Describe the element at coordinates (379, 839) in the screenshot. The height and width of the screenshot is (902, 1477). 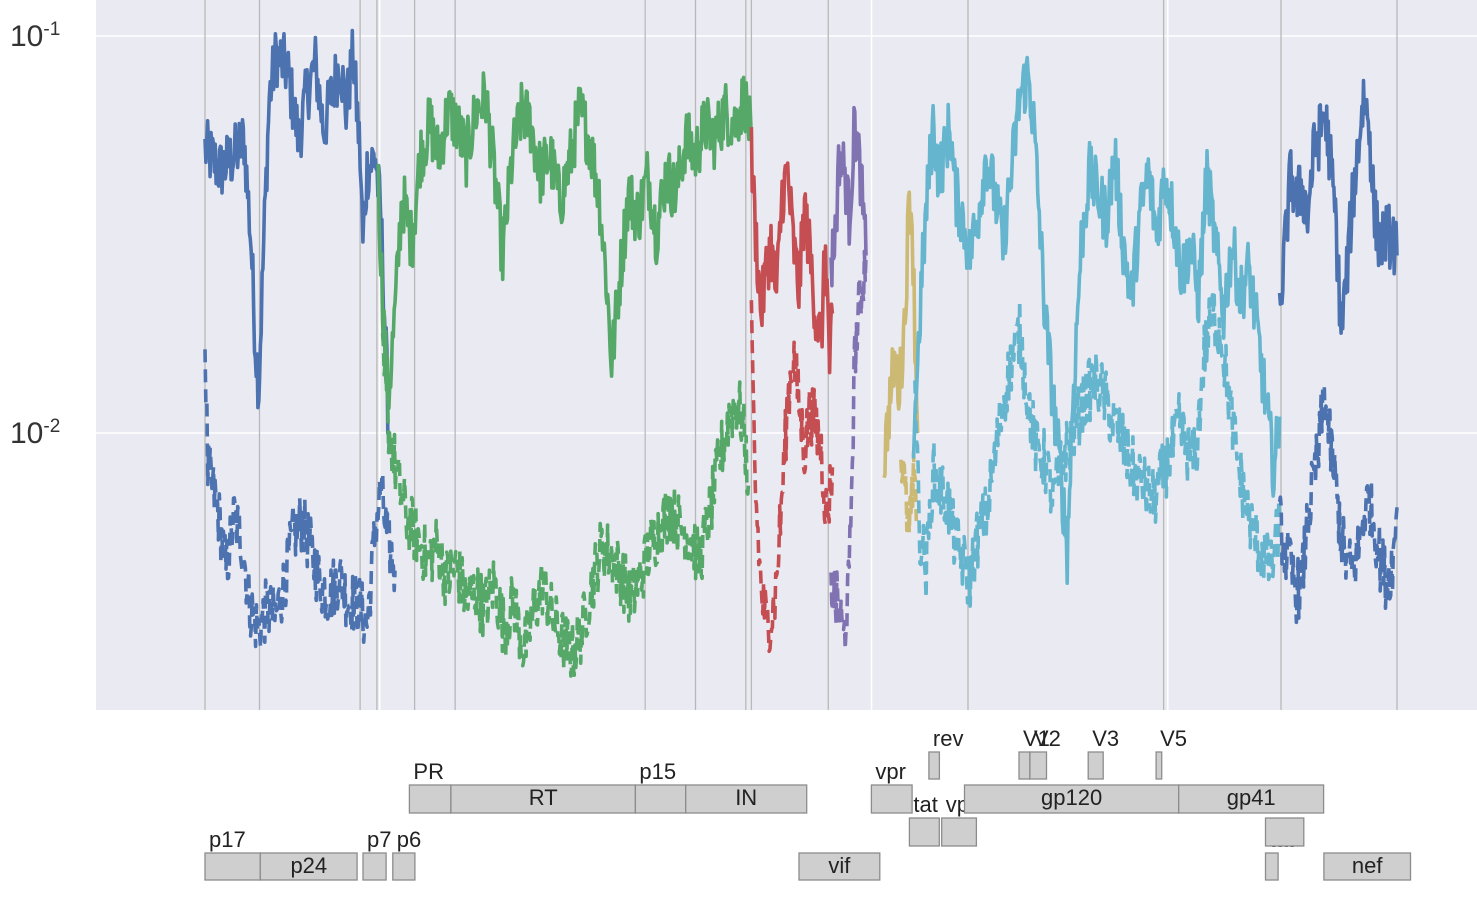
I see `gene-label: p7` at that location.